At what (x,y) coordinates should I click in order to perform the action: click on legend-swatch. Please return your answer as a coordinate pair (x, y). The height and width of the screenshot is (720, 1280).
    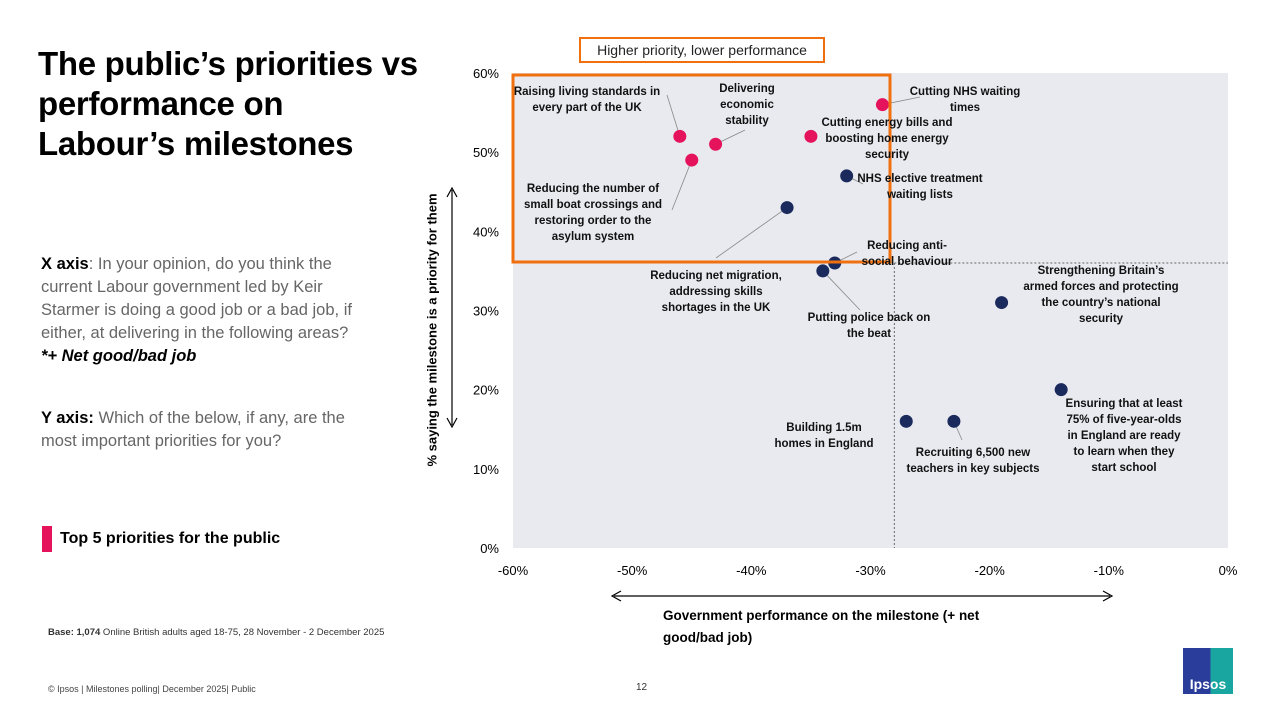
    Looking at the image, I should click on (47, 539).